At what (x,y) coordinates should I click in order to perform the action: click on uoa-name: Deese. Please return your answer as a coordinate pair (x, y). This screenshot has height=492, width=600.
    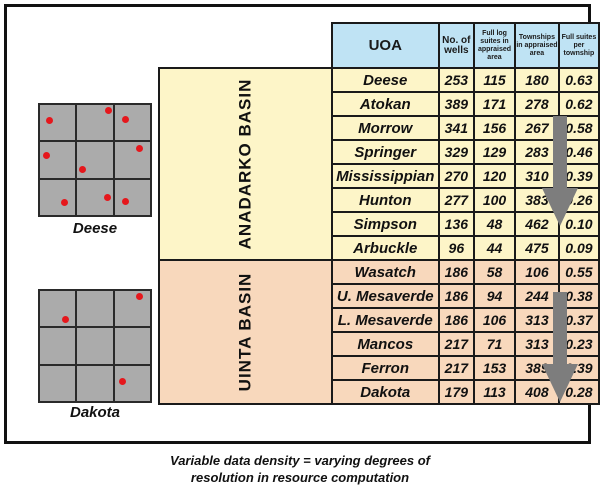
    Looking at the image, I should click on (385, 80).